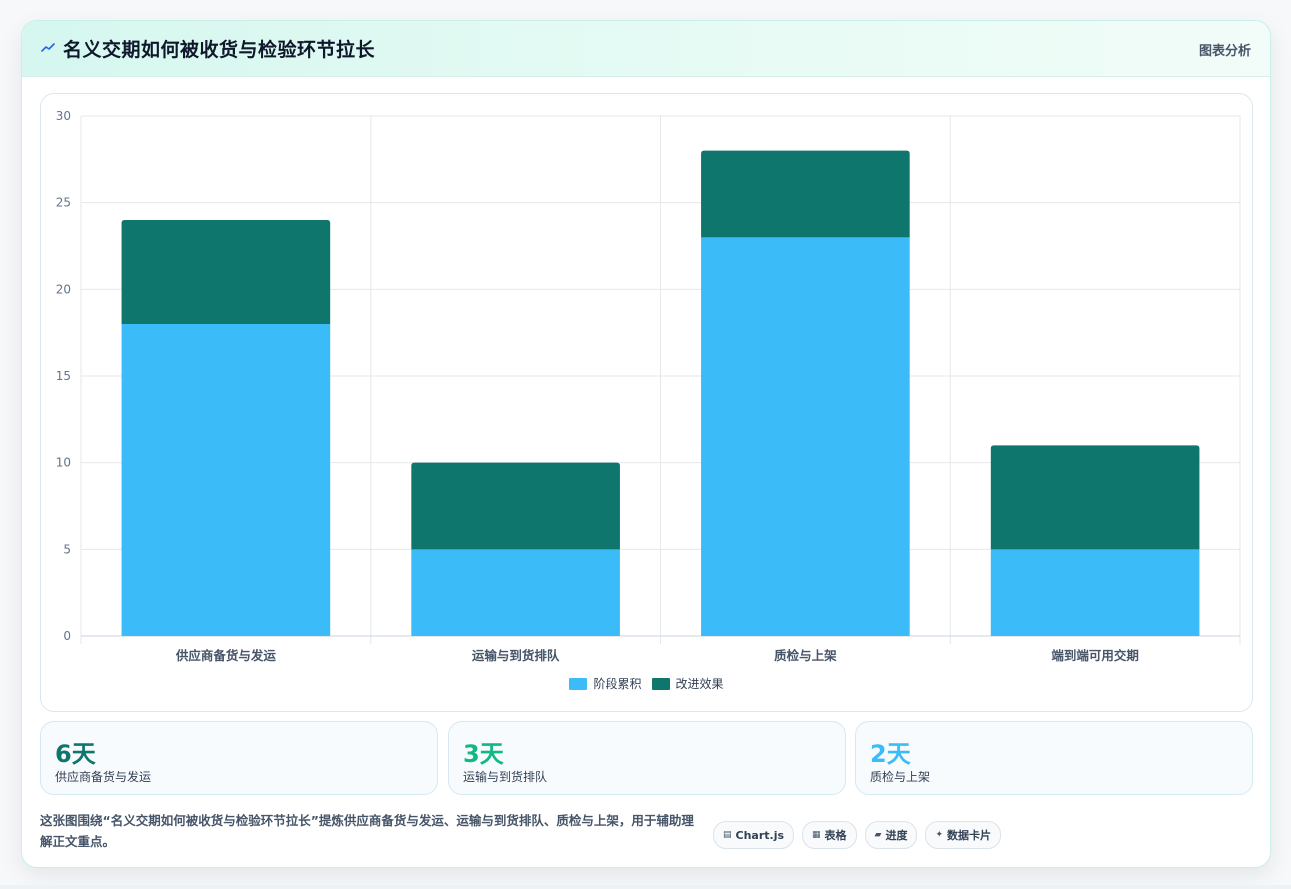 The image size is (1291, 889). I want to click on y-tick-label: 30, so click(63, 116).